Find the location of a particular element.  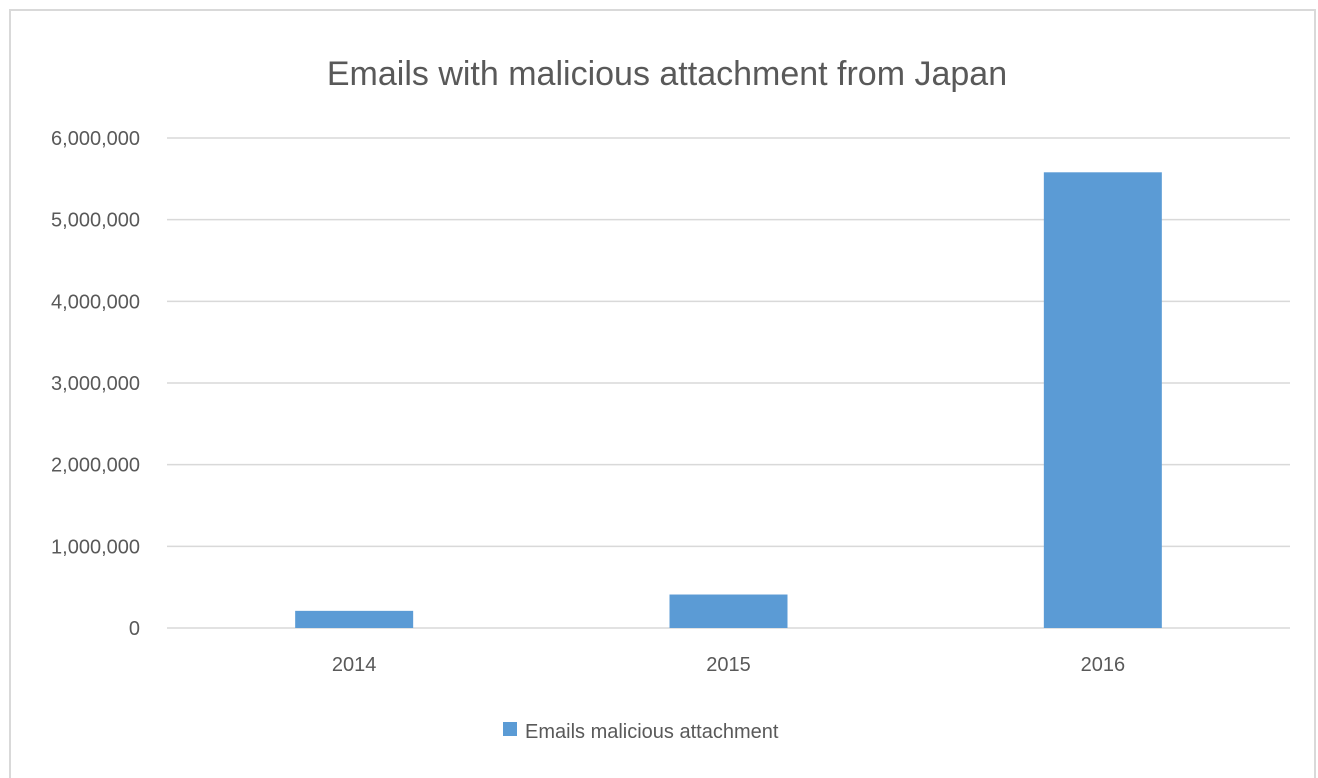

x-tick-label: 2015 is located at coordinates (728, 665).